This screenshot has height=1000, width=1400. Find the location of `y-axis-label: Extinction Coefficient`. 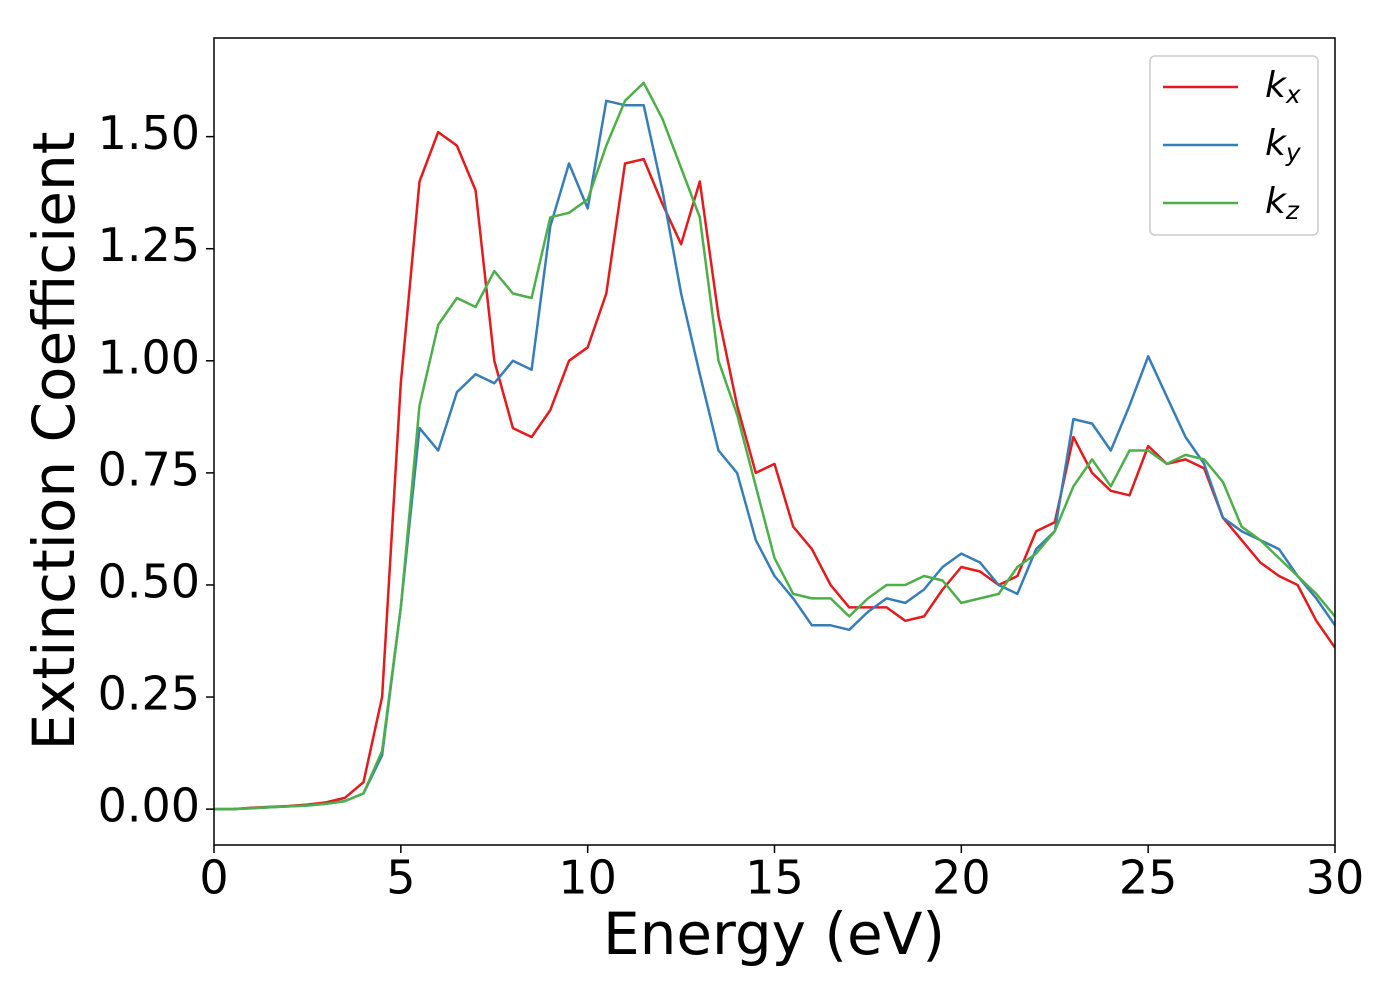

y-axis-label: Extinction Coefficient is located at coordinates (54, 441).